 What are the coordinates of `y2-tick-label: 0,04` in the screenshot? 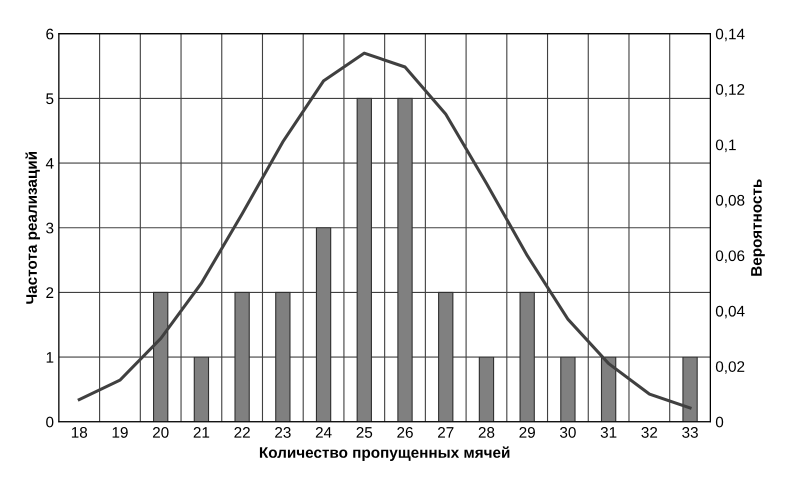 It's located at (730, 312).